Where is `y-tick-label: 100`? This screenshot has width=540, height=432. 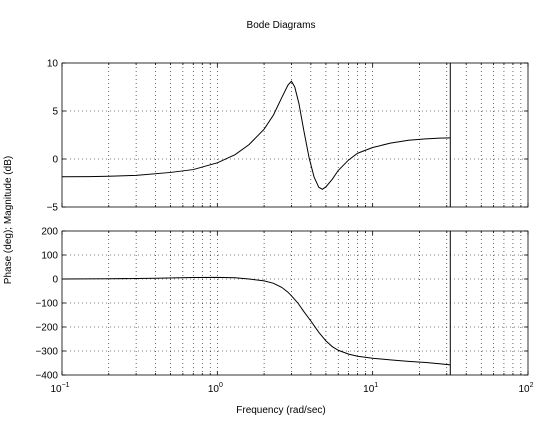
y-tick-label: 100 is located at coordinates (49, 256).